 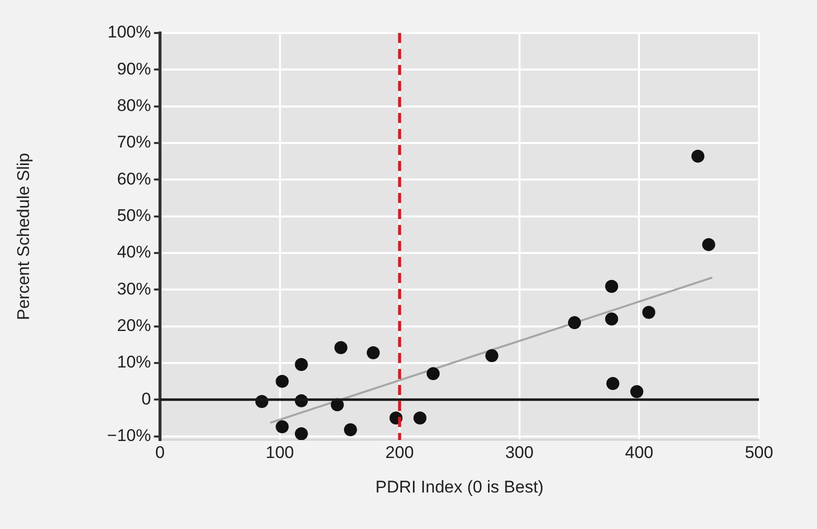 I want to click on y-tick-label: 40%, so click(x=133, y=252).